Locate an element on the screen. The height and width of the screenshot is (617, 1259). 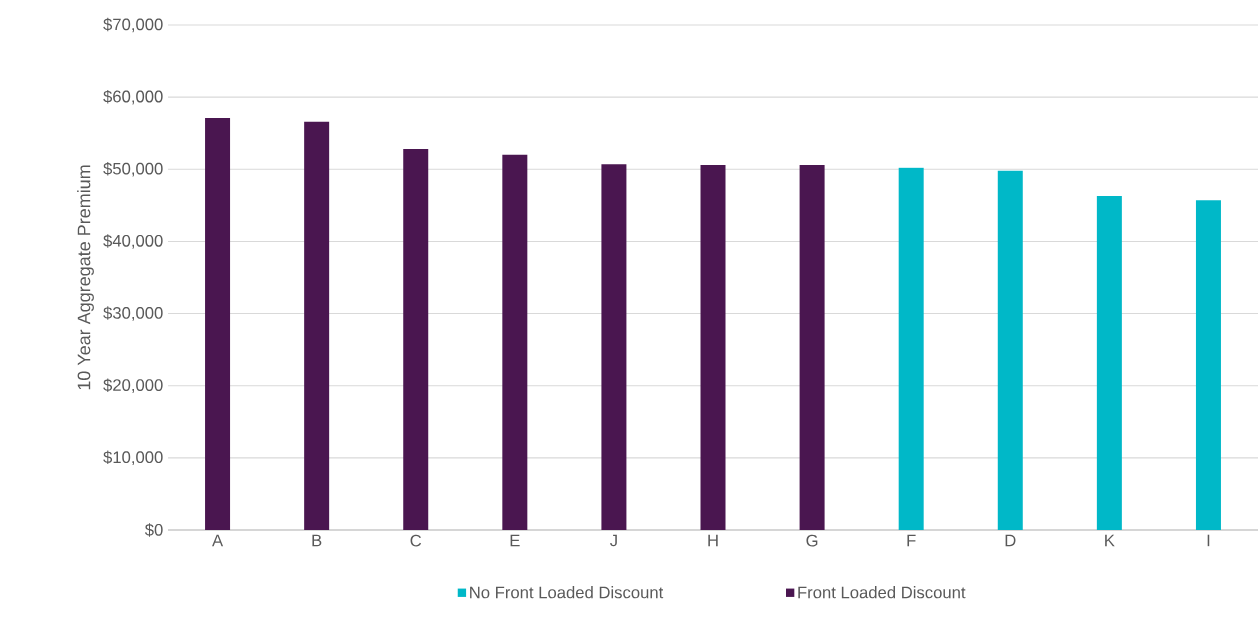
x-tick-label: D is located at coordinates (1010, 540).